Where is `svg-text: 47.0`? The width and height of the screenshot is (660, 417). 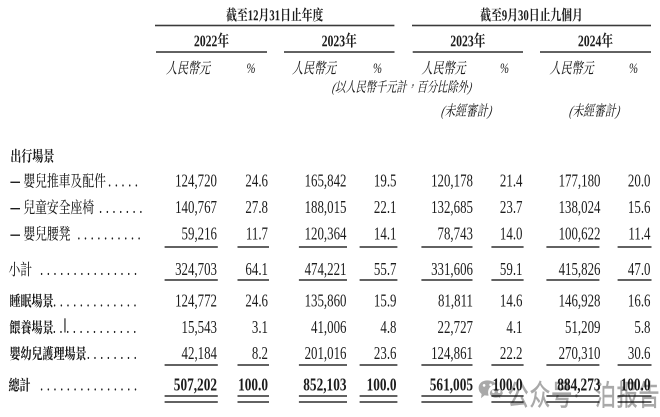 svg-text: 47.0 is located at coordinates (639, 269).